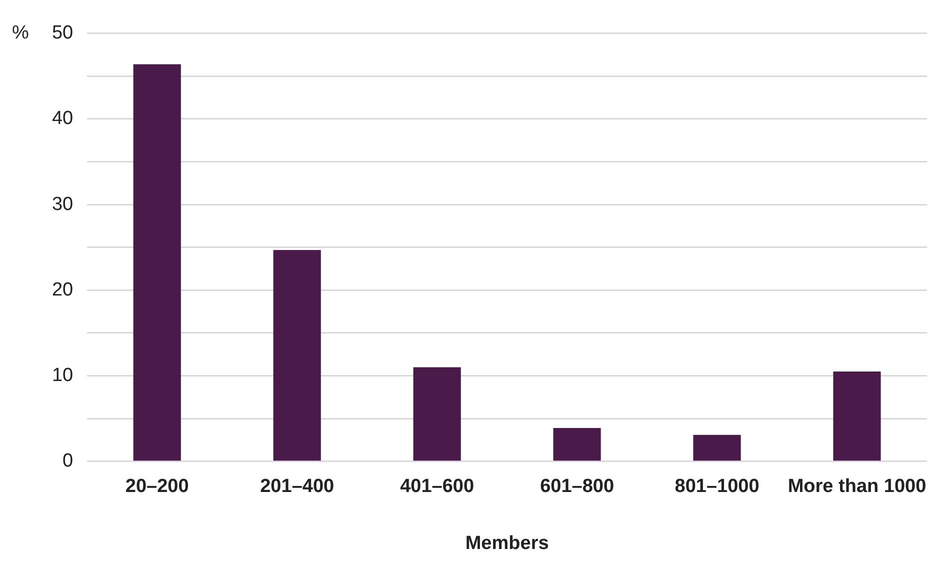  Describe the element at coordinates (437, 487) in the screenshot. I see `x-tick-label: 401–600` at that location.